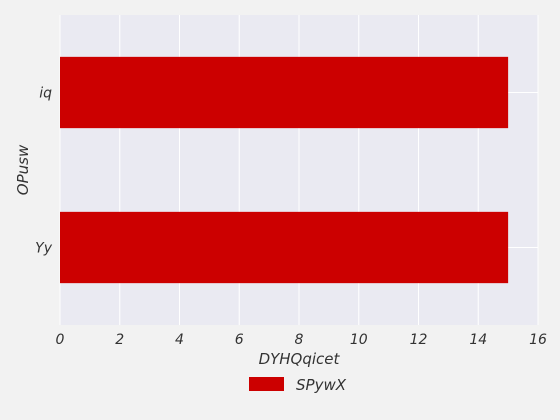 This screenshot has height=420, width=560. I want to click on x-tick-label: 8, so click(299, 340).